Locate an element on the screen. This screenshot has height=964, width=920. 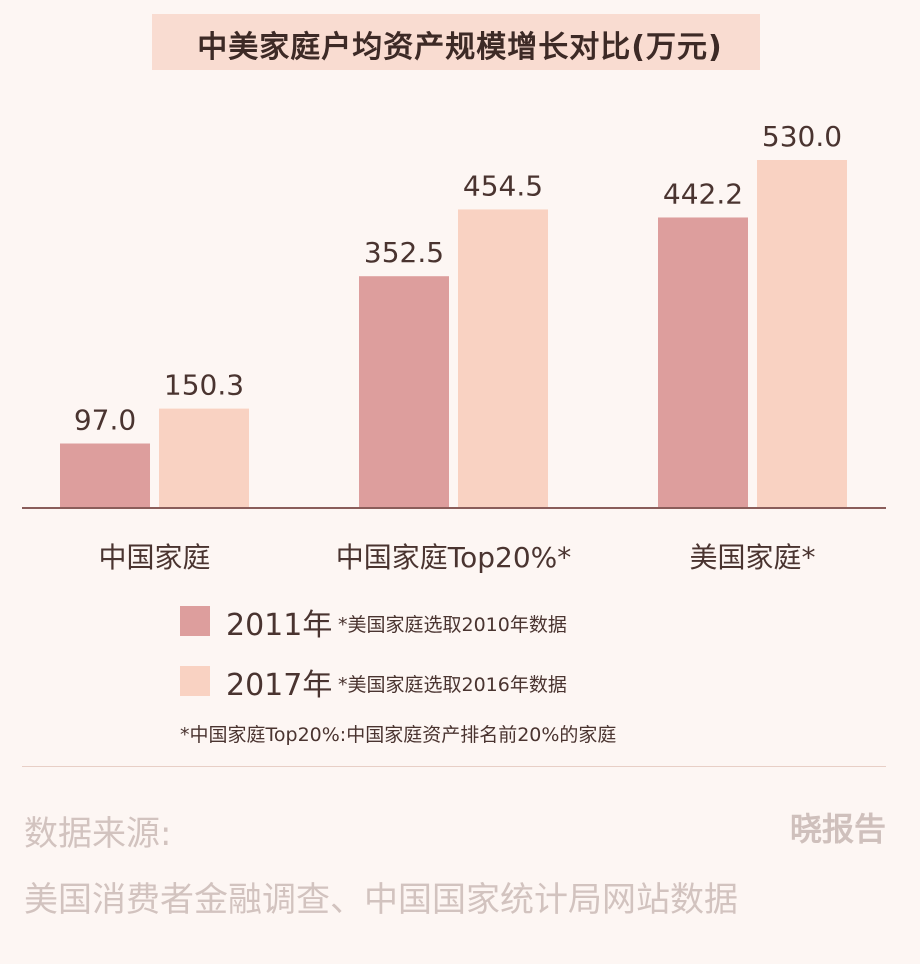
legend-note-2017: *美国家庭选取2016年数据 is located at coordinates (452, 685).